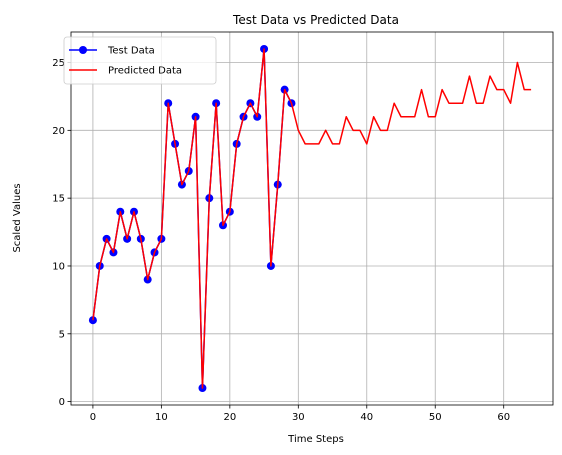  What do you see at coordinates (58, 131) in the screenshot?
I see `y-tick-label: 20` at bounding box center [58, 131].